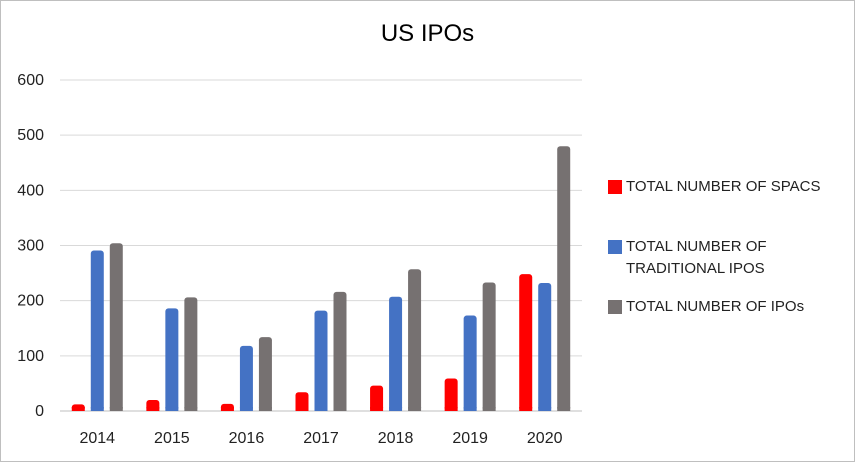  Describe the element at coordinates (30, 301) in the screenshot. I see `y-tick-label: 200` at that location.